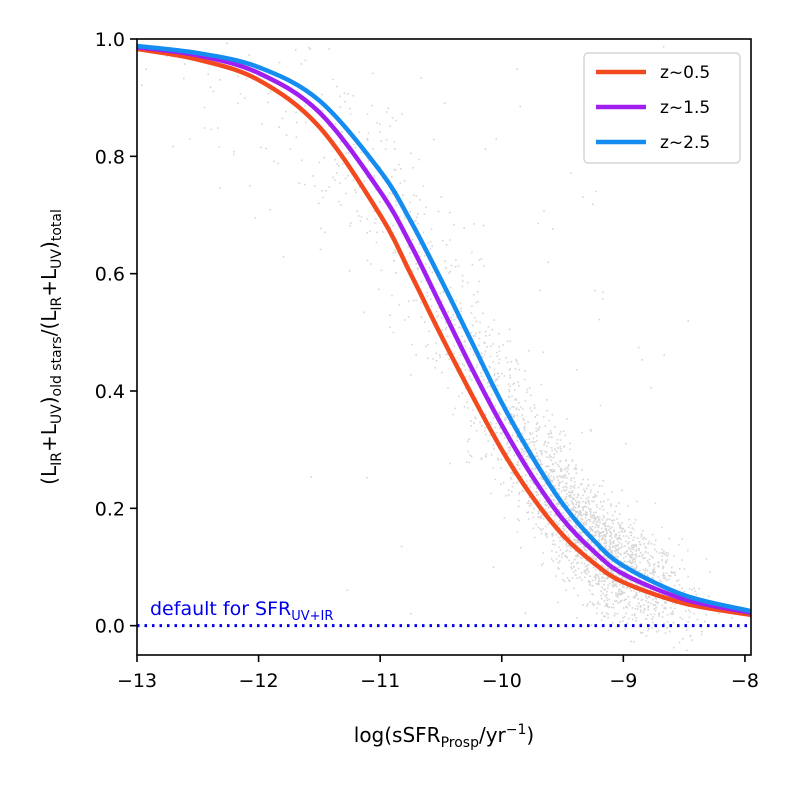 Image resolution: width=789 pixels, height=789 pixels. What do you see at coordinates (110, 627) in the screenshot?
I see `y-tick-label: 0.0` at bounding box center [110, 627].